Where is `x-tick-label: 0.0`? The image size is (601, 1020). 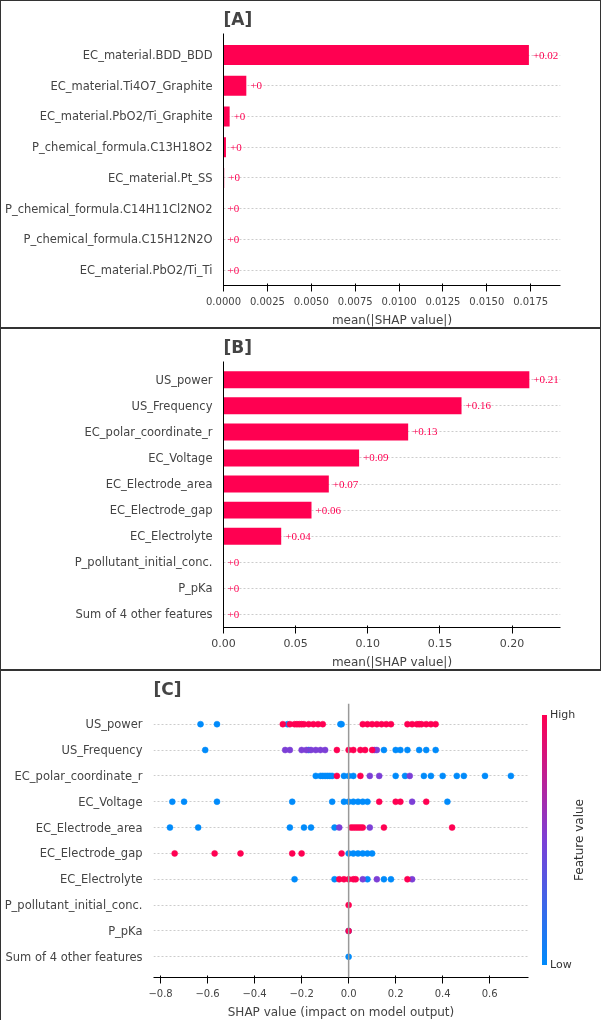 x-tick-label: 0.0 is located at coordinates (348, 993).